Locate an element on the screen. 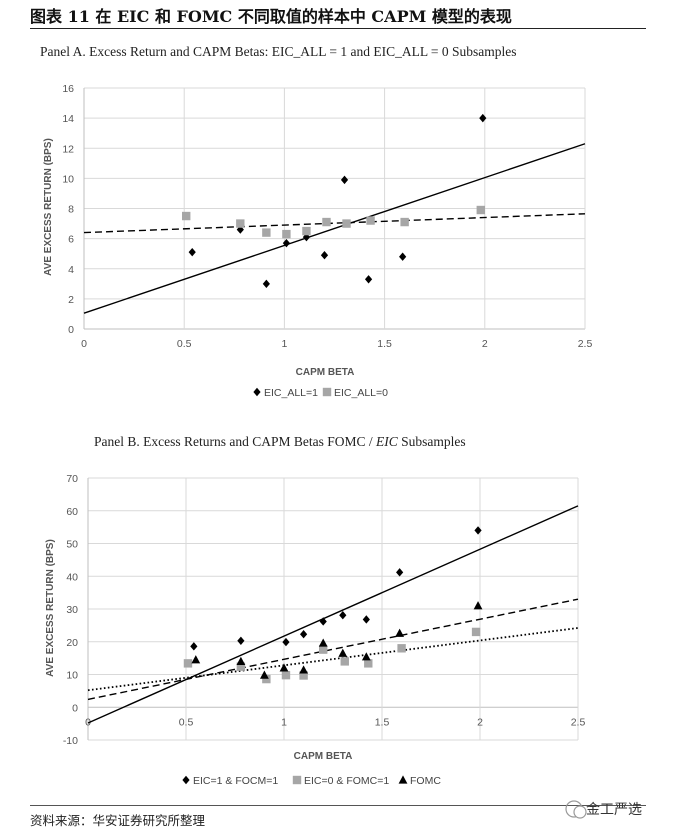 Image resolution: width=674 pixels, height=832 pixels. panel-a-x-tick-label: 2 is located at coordinates (485, 344).